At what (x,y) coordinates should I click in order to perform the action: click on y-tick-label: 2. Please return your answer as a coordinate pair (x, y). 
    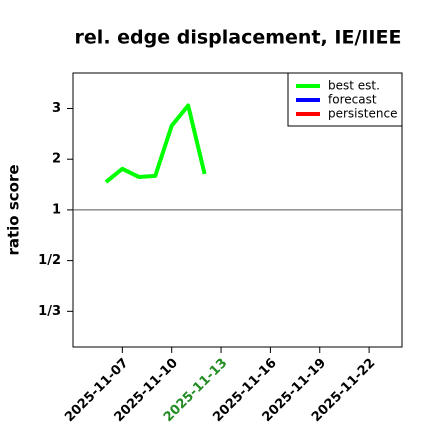
    Looking at the image, I should click on (56, 159).